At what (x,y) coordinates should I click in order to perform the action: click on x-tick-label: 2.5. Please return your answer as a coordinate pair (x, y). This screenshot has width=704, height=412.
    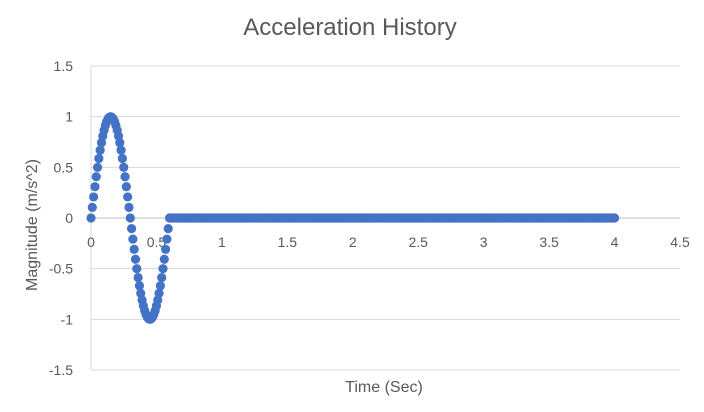
    Looking at the image, I should click on (418, 242).